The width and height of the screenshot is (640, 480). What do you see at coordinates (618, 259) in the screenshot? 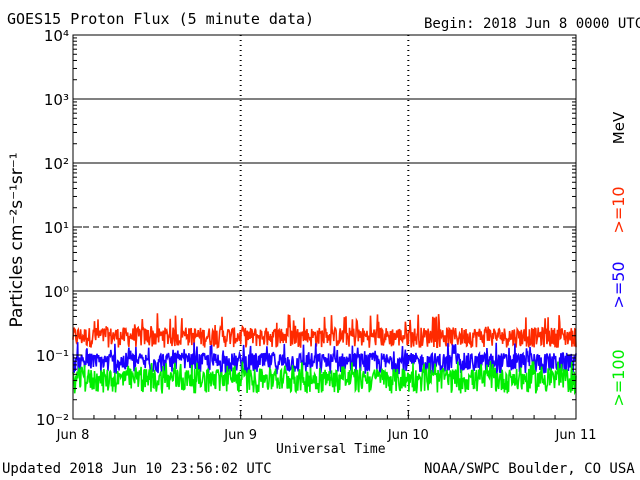
I see `legend-layer: >=10 >=50 >=100 MeV` at bounding box center [618, 259].